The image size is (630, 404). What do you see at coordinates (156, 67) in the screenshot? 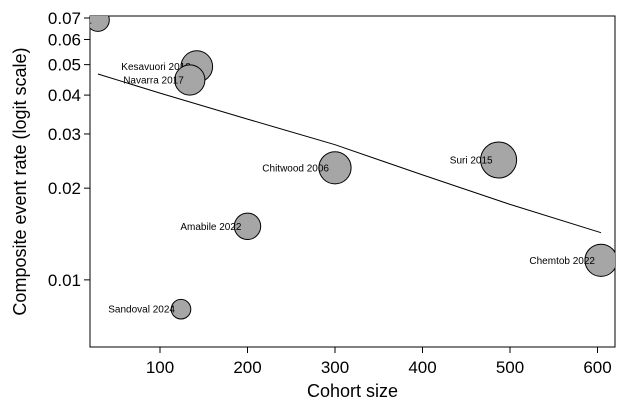
I see `point-label: Kesavuori 2018` at bounding box center [156, 67].